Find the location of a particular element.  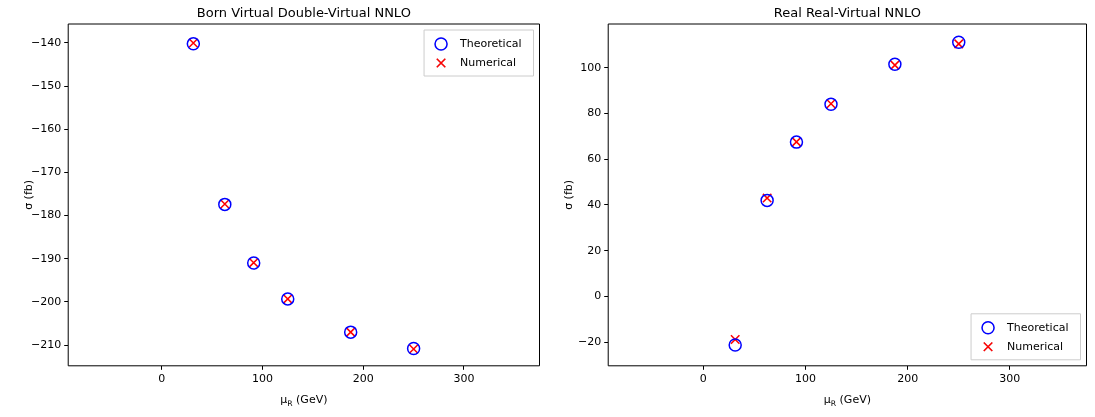

y-tick-label: −160 is located at coordinates (46, 129).